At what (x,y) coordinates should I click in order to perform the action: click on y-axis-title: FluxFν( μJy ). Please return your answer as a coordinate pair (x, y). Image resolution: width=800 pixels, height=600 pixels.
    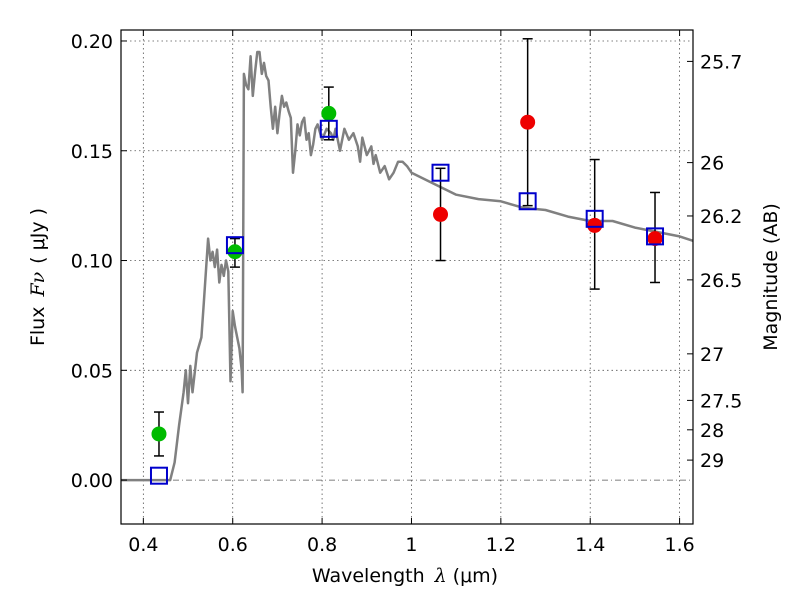
    Looking at the image, I should click on (38, 277).